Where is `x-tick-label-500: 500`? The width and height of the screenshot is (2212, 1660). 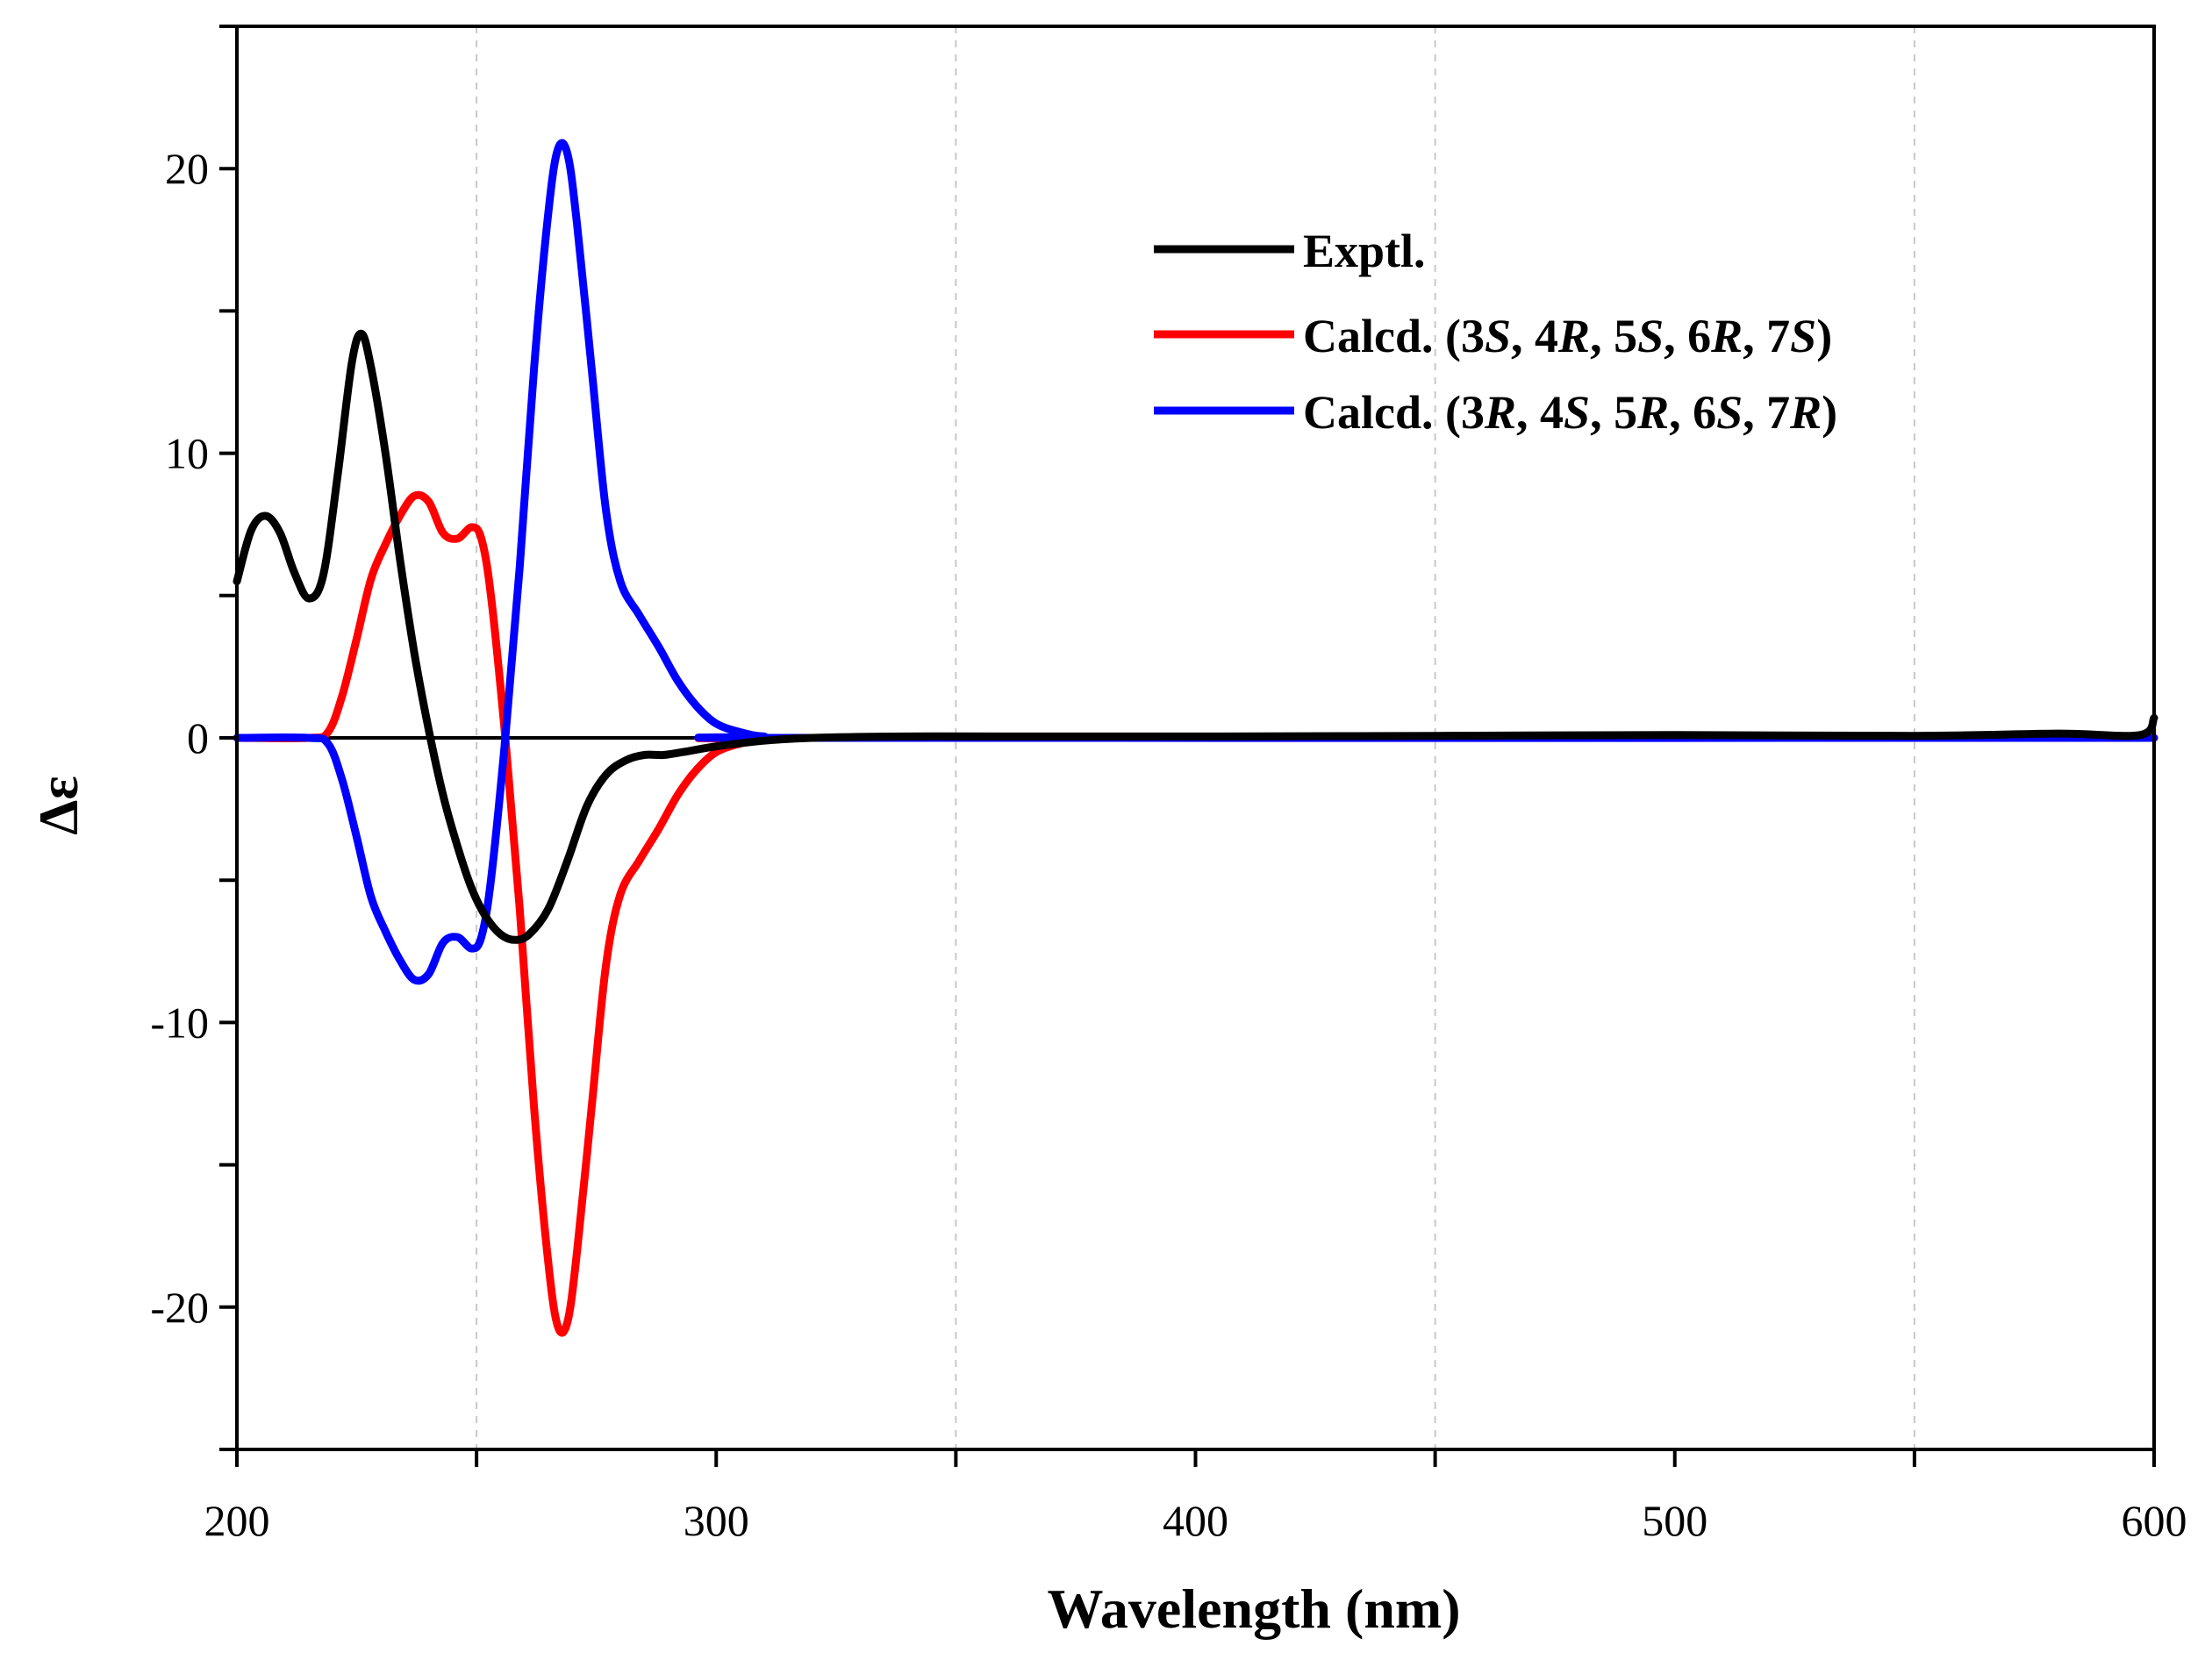 x-tick-label-500: 500 is located at coordinates (1674, 1521).